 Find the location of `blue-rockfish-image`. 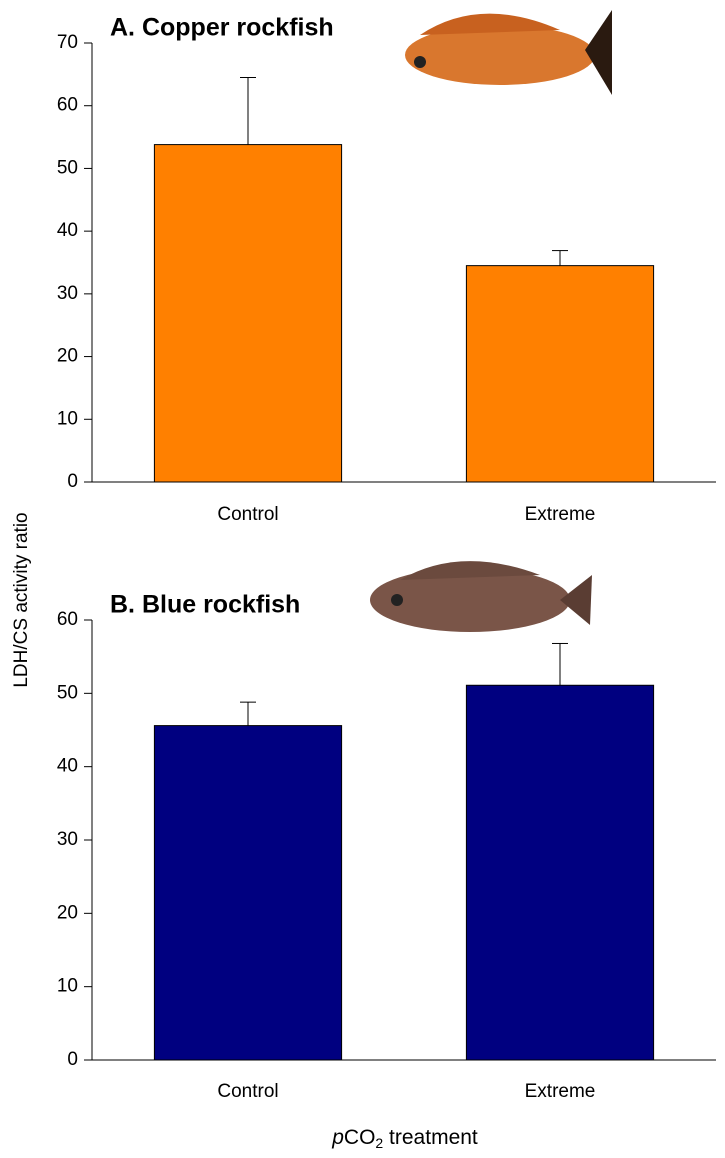

blue-rockfish-image is located at coordinates (481, 596).